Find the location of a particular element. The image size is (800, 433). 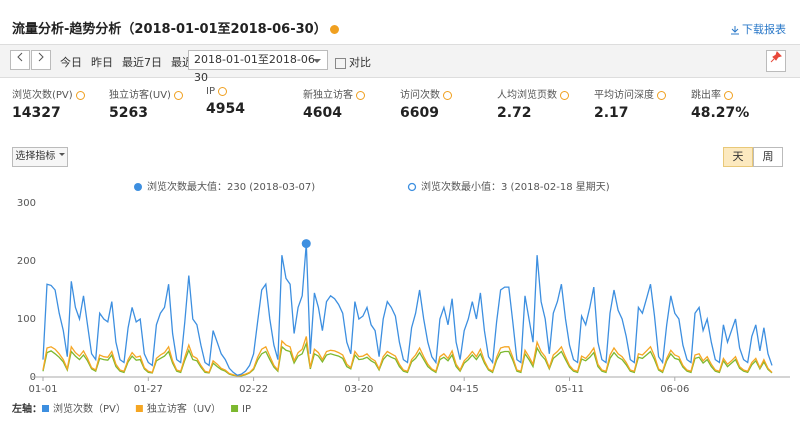

download-text: 下载报表 is located at coordinates (764, 29).